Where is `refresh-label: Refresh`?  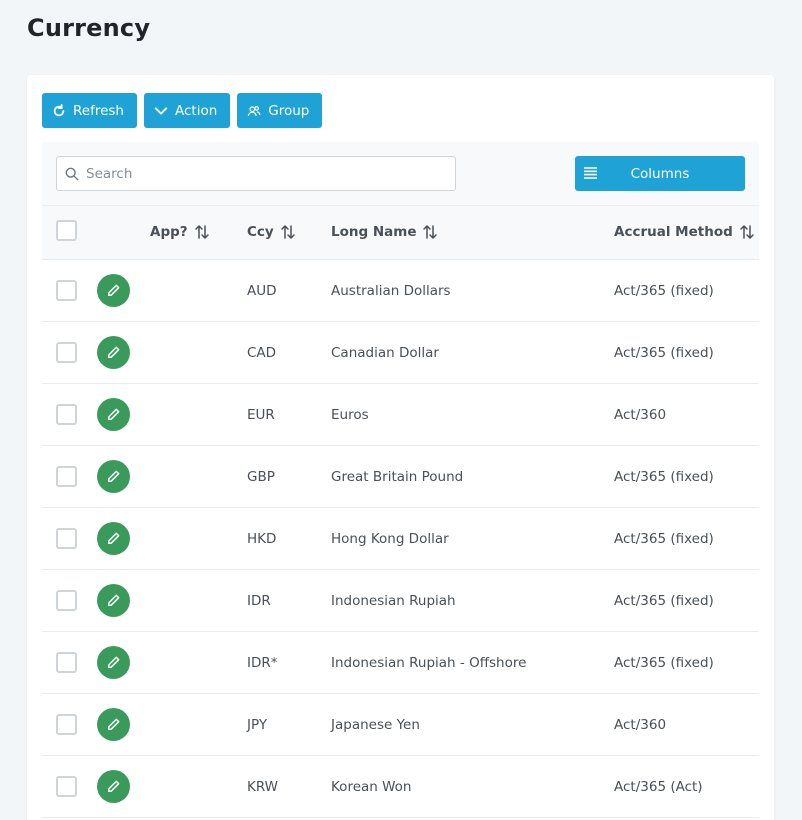 refresh-label: Refresh is located at coordinates (98, 110).